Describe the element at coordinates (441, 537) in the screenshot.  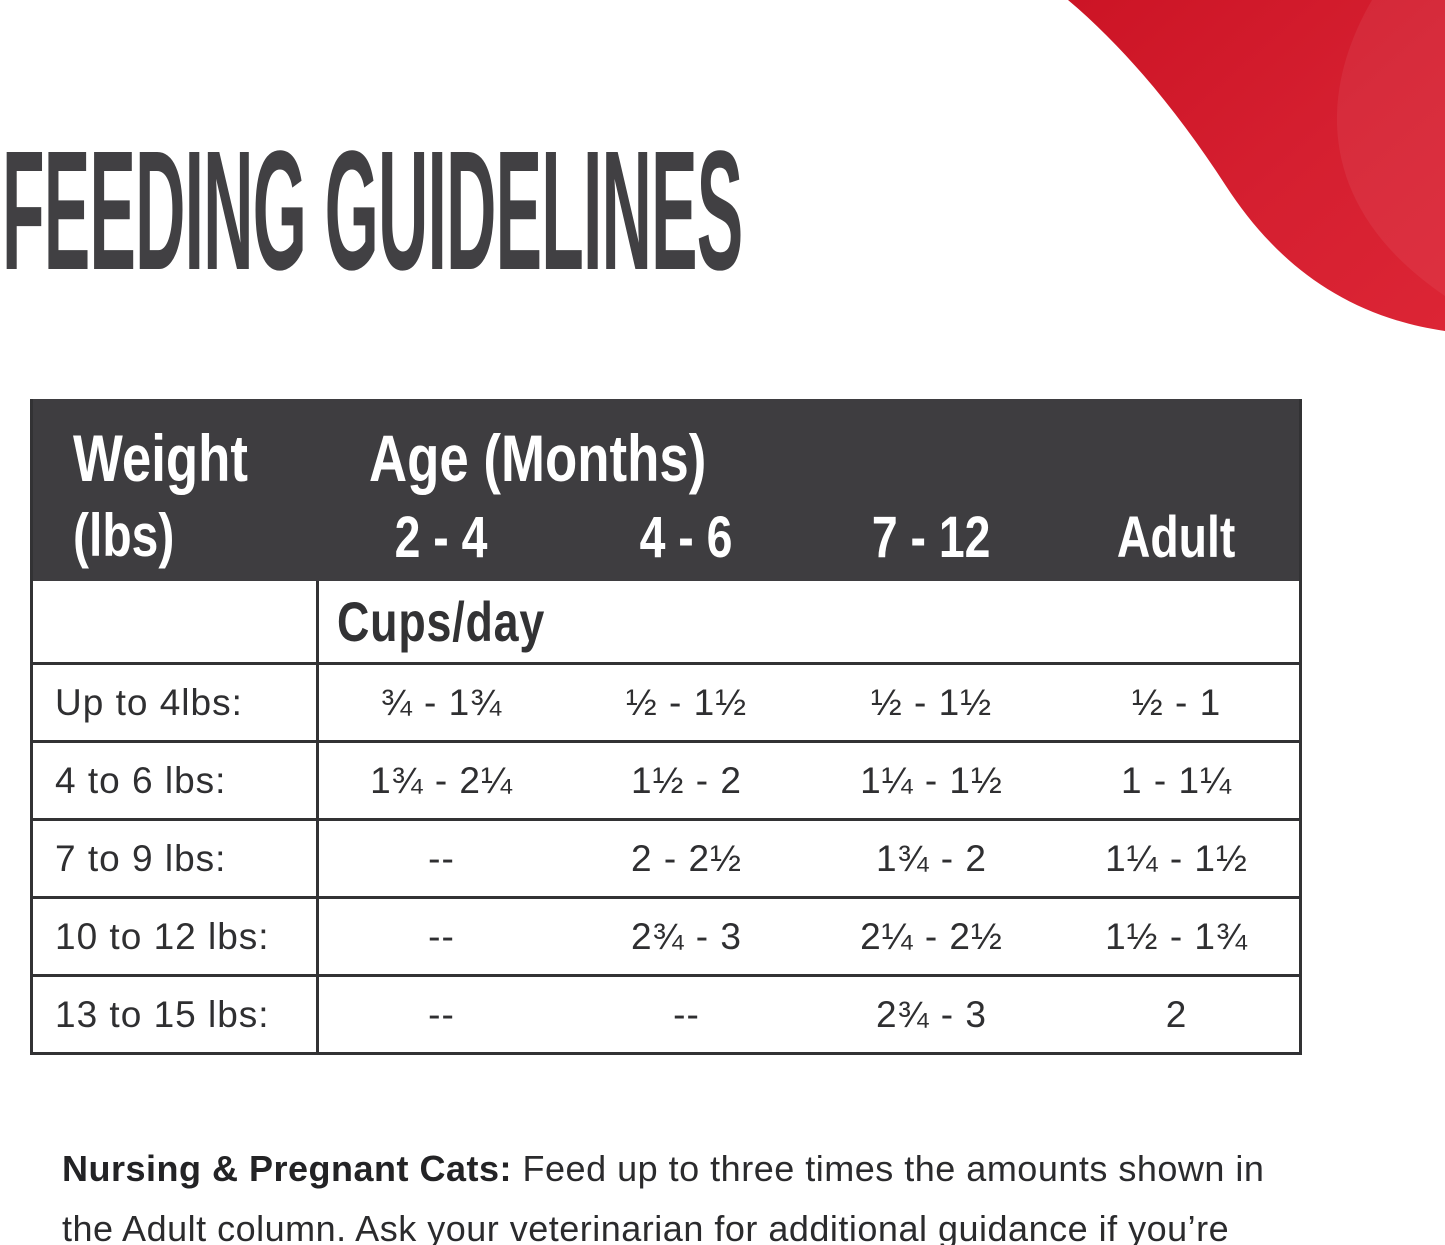
I see `age-range-2-4: 2 - 4` at that location.